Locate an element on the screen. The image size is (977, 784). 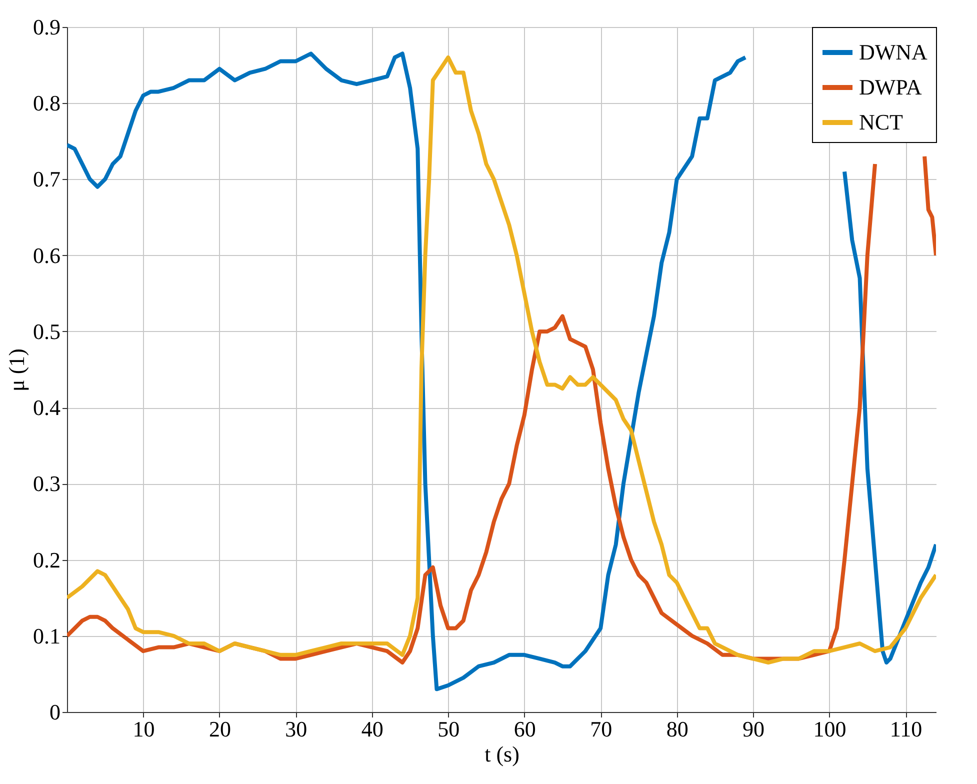
y-tick-label: 0.5 is located at coordinates (46, 331).